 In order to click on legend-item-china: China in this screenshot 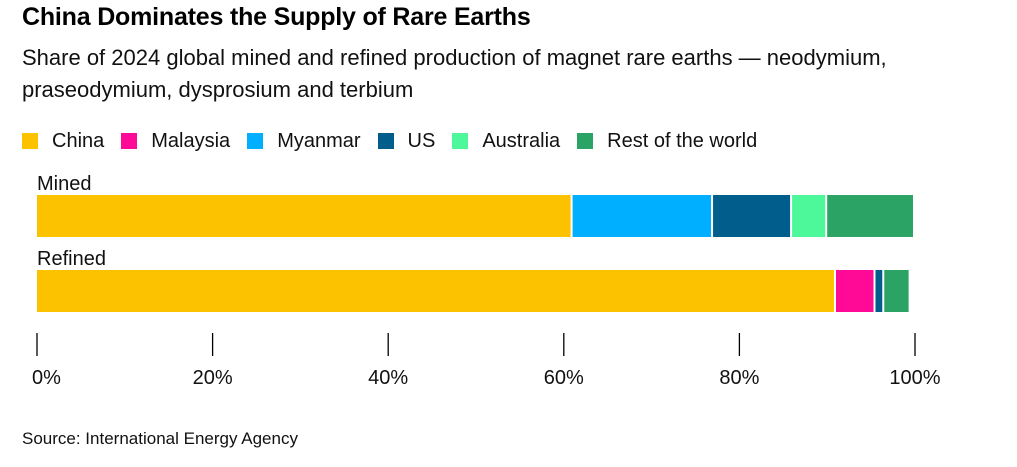, I will do `click(63, 141)`.